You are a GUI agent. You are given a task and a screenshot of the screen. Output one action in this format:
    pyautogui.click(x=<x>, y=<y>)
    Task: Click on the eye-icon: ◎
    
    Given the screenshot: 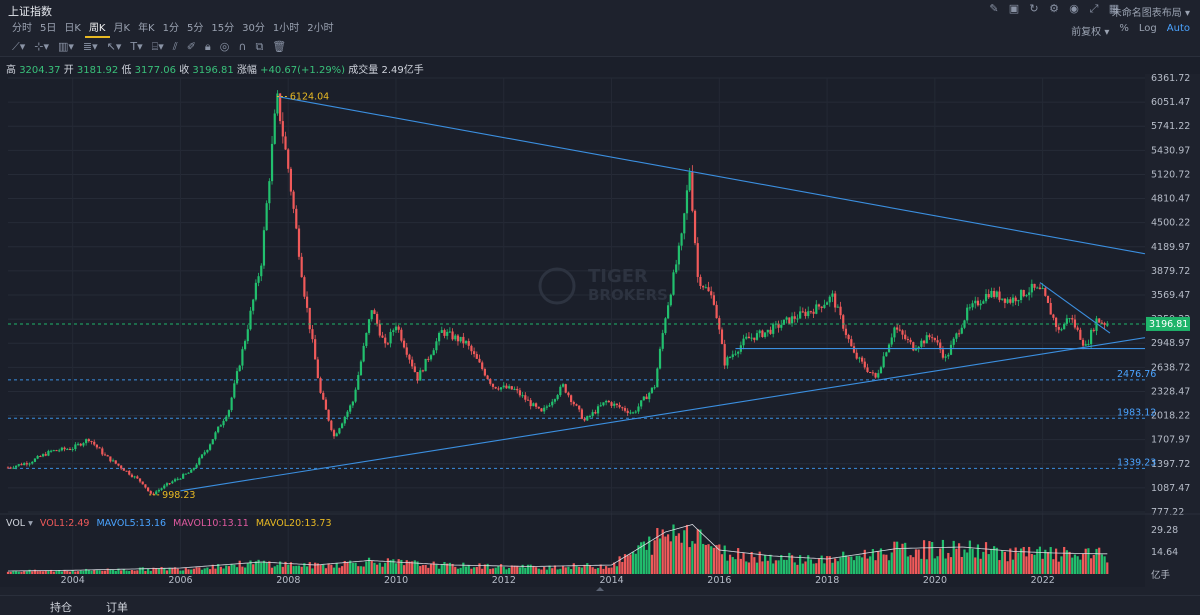 What is the action you would take?
    pyautogui.click(x=224, y=46)
    